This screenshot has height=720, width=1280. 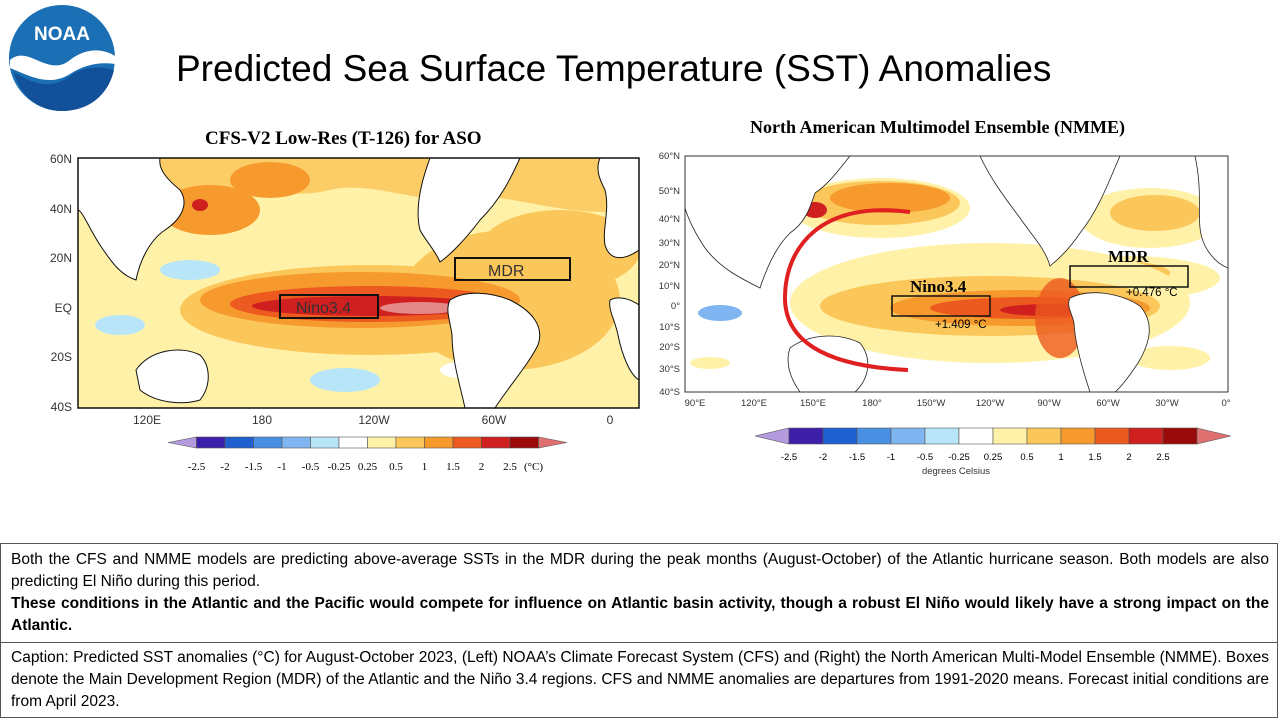 What do you see at coordinates (224, 467) in the screenshot?
I see `left-colorbar-label: -2` at bounding box center [224, 467].